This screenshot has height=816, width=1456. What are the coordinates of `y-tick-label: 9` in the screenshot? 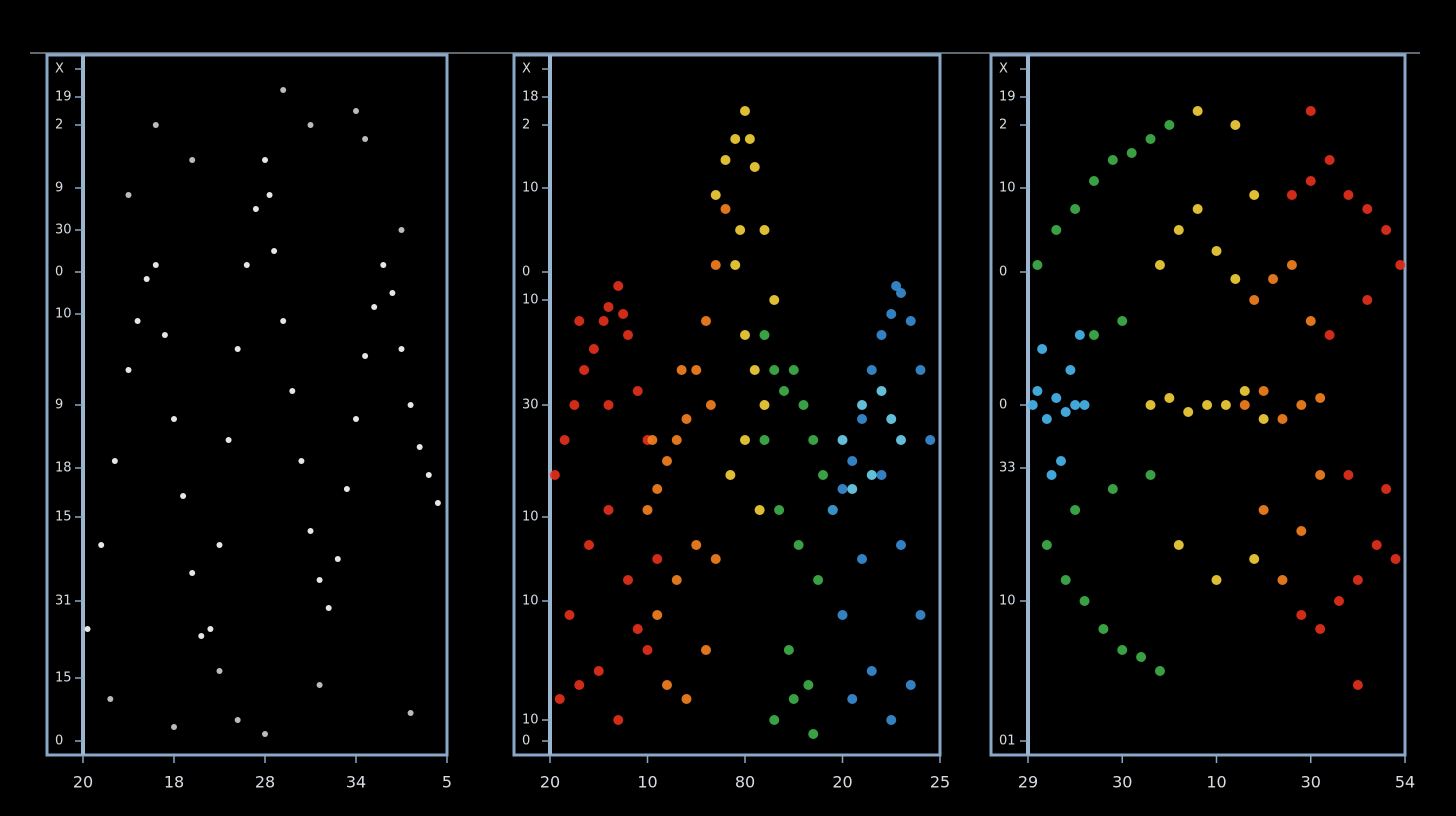 It's located at (59, 405).